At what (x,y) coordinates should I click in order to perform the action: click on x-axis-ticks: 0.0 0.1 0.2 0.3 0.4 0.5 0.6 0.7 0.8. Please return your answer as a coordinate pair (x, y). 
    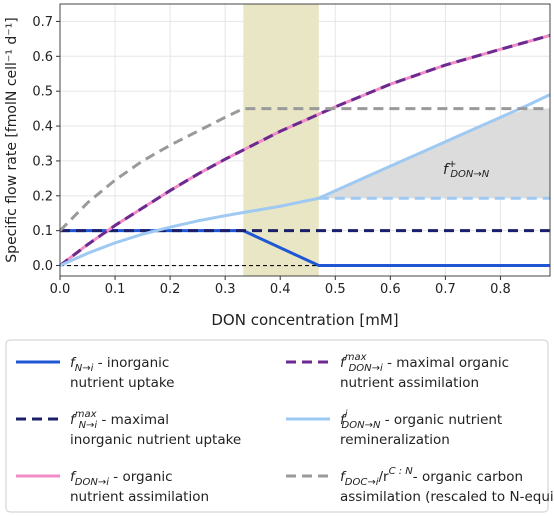
    Looking at the image, I should click on (280, 286).